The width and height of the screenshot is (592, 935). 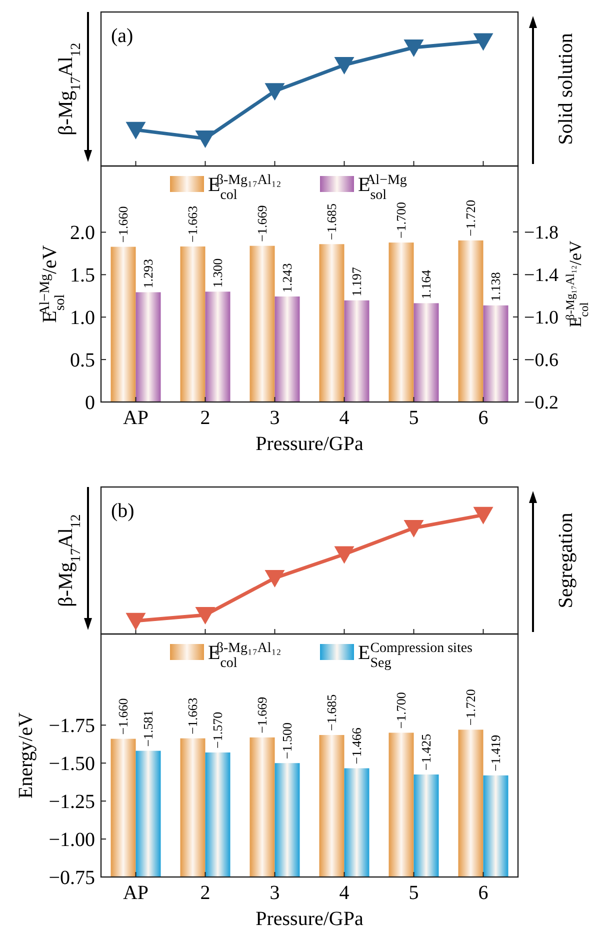 I want to click on y2-tick-label: −0.6, so click(x=541, y=361).